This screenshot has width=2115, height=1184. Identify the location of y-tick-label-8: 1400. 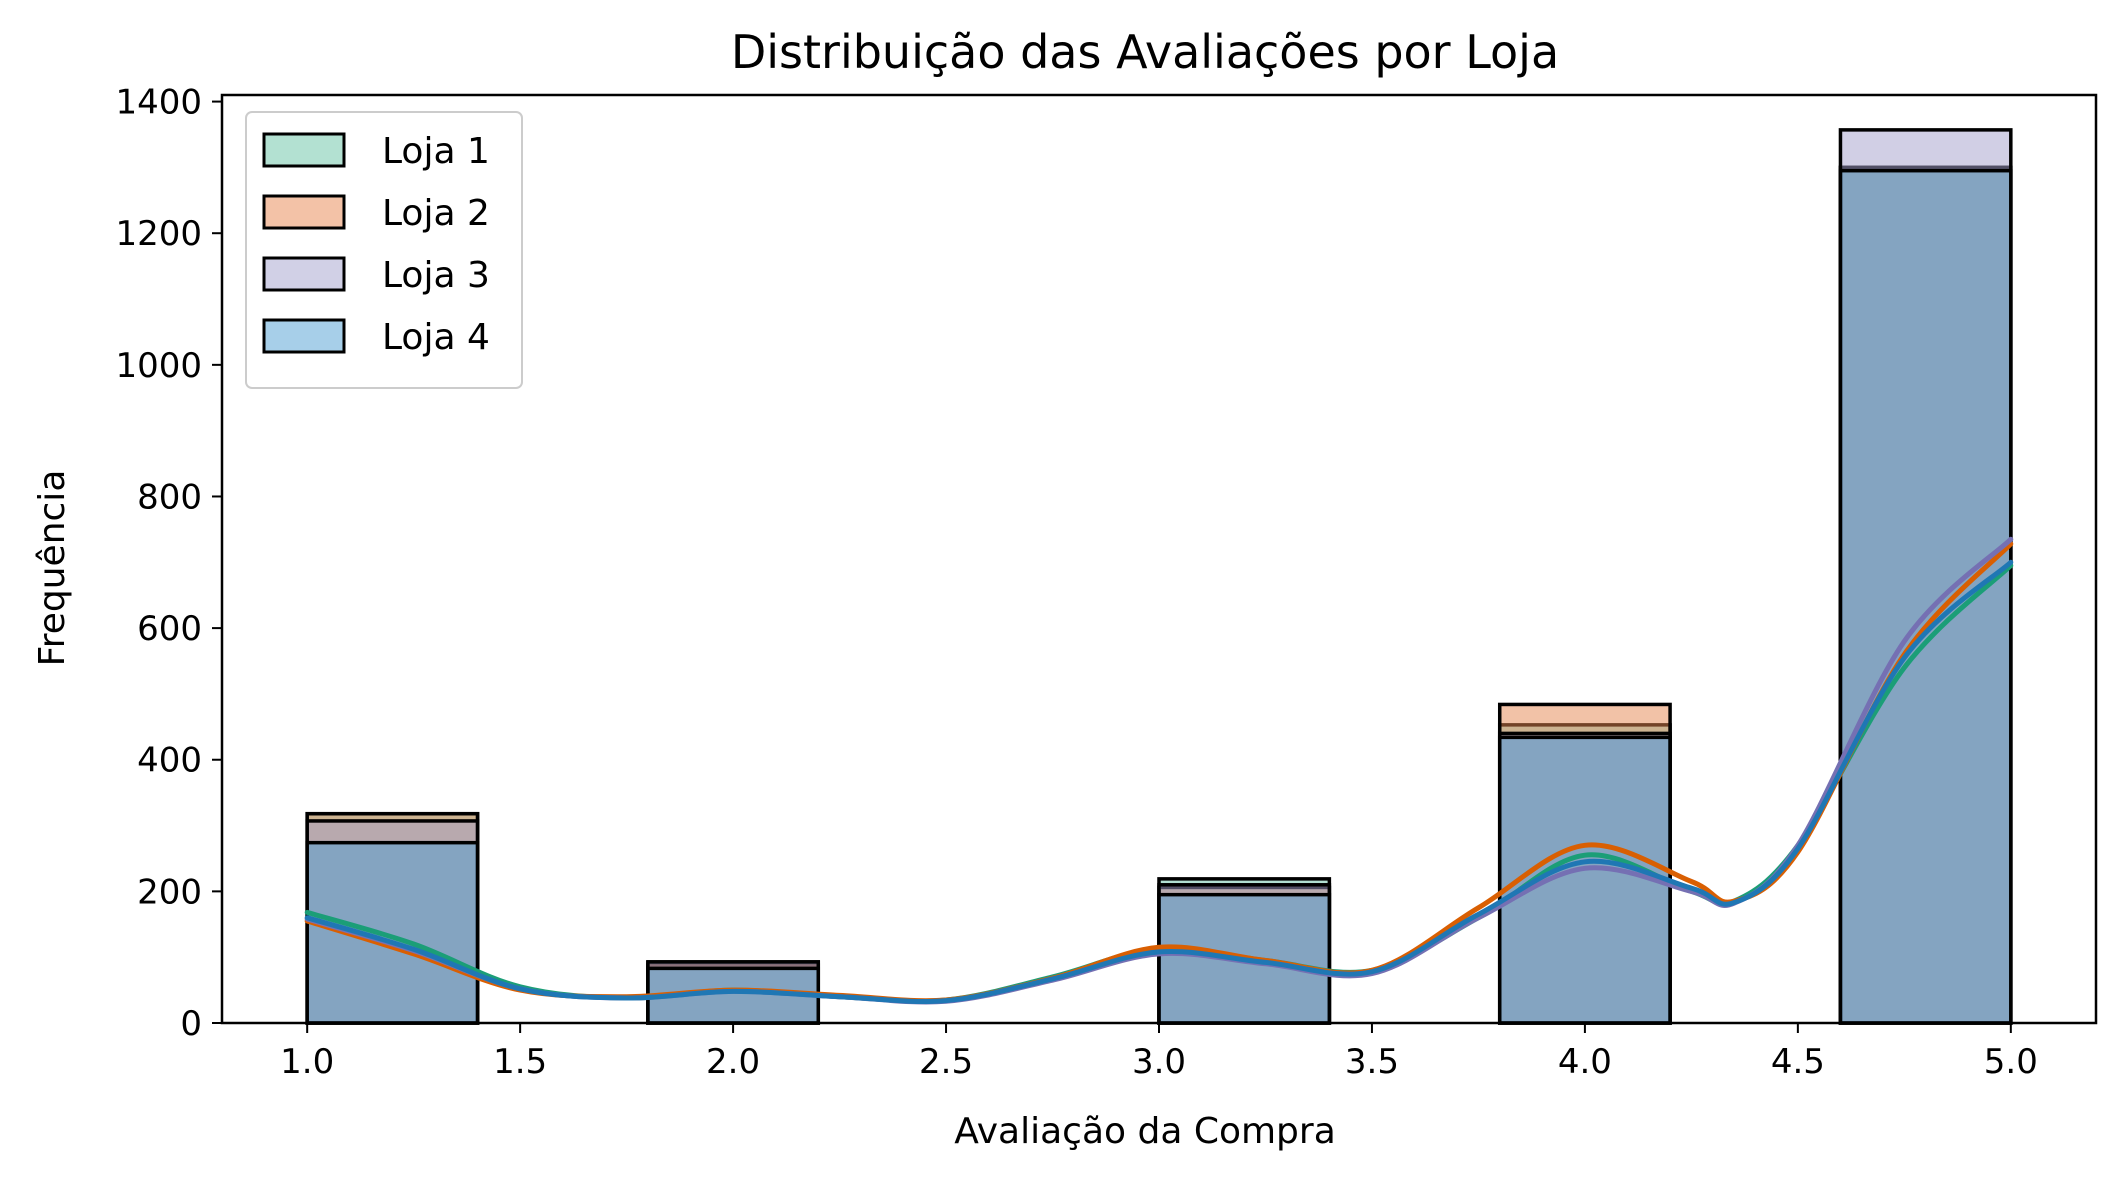
(158, 103).